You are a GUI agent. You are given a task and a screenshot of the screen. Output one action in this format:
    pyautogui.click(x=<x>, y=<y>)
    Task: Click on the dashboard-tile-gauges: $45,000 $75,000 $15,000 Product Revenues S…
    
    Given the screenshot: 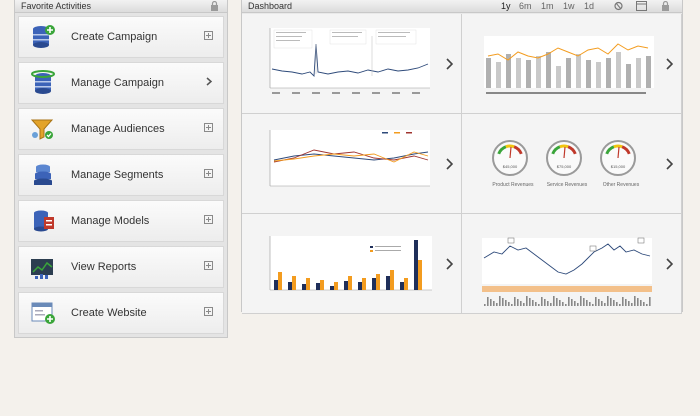 What is the action you would take?
    pyautogui.click(x=572, y=164)
    